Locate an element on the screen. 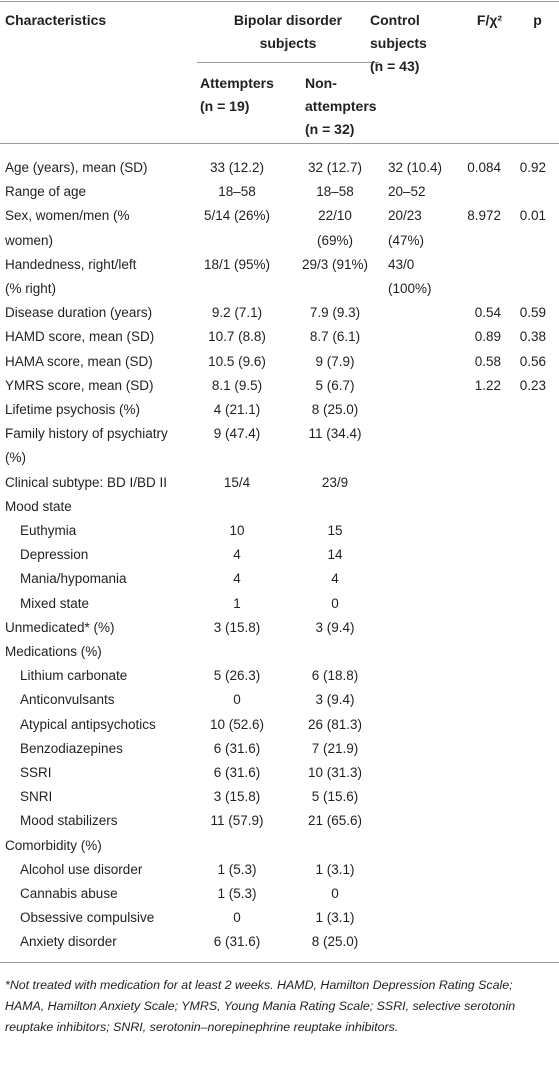 The height and width of the screenshot is (1080, 559). attempters-cell: 10 (52.6) is located at coordinates (237, 724).